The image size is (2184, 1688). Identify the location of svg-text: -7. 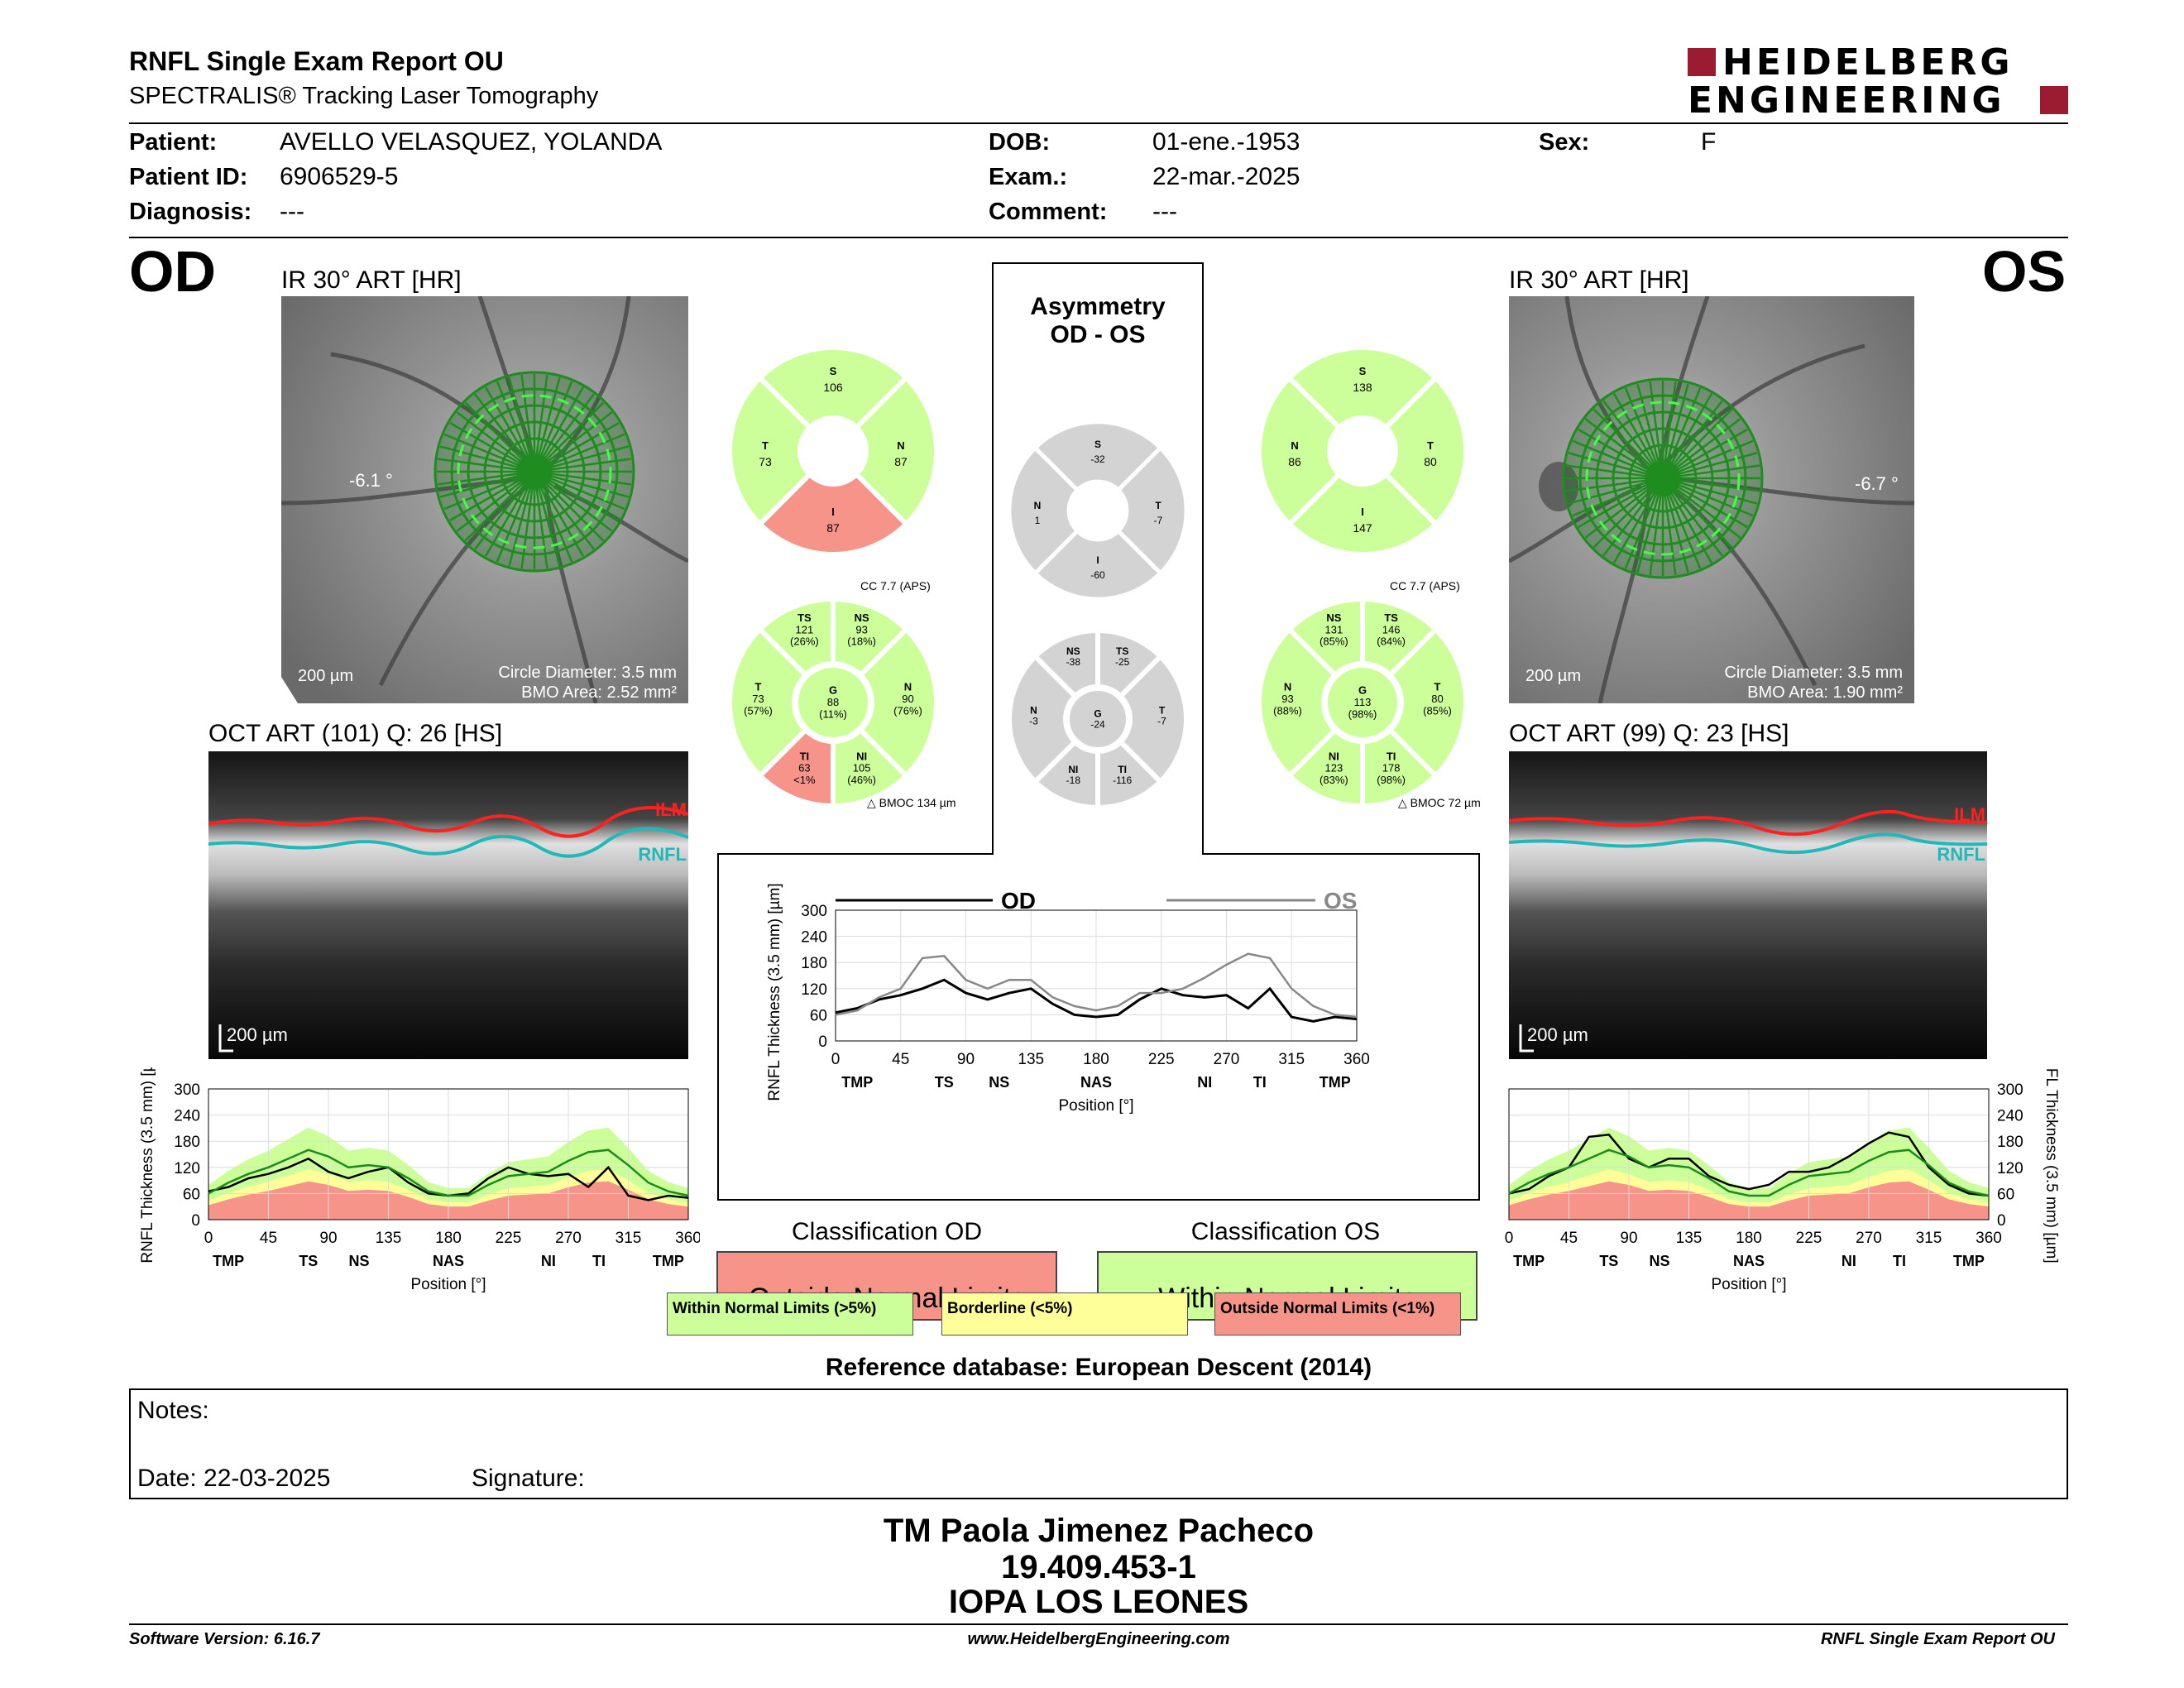
(1161, 721).